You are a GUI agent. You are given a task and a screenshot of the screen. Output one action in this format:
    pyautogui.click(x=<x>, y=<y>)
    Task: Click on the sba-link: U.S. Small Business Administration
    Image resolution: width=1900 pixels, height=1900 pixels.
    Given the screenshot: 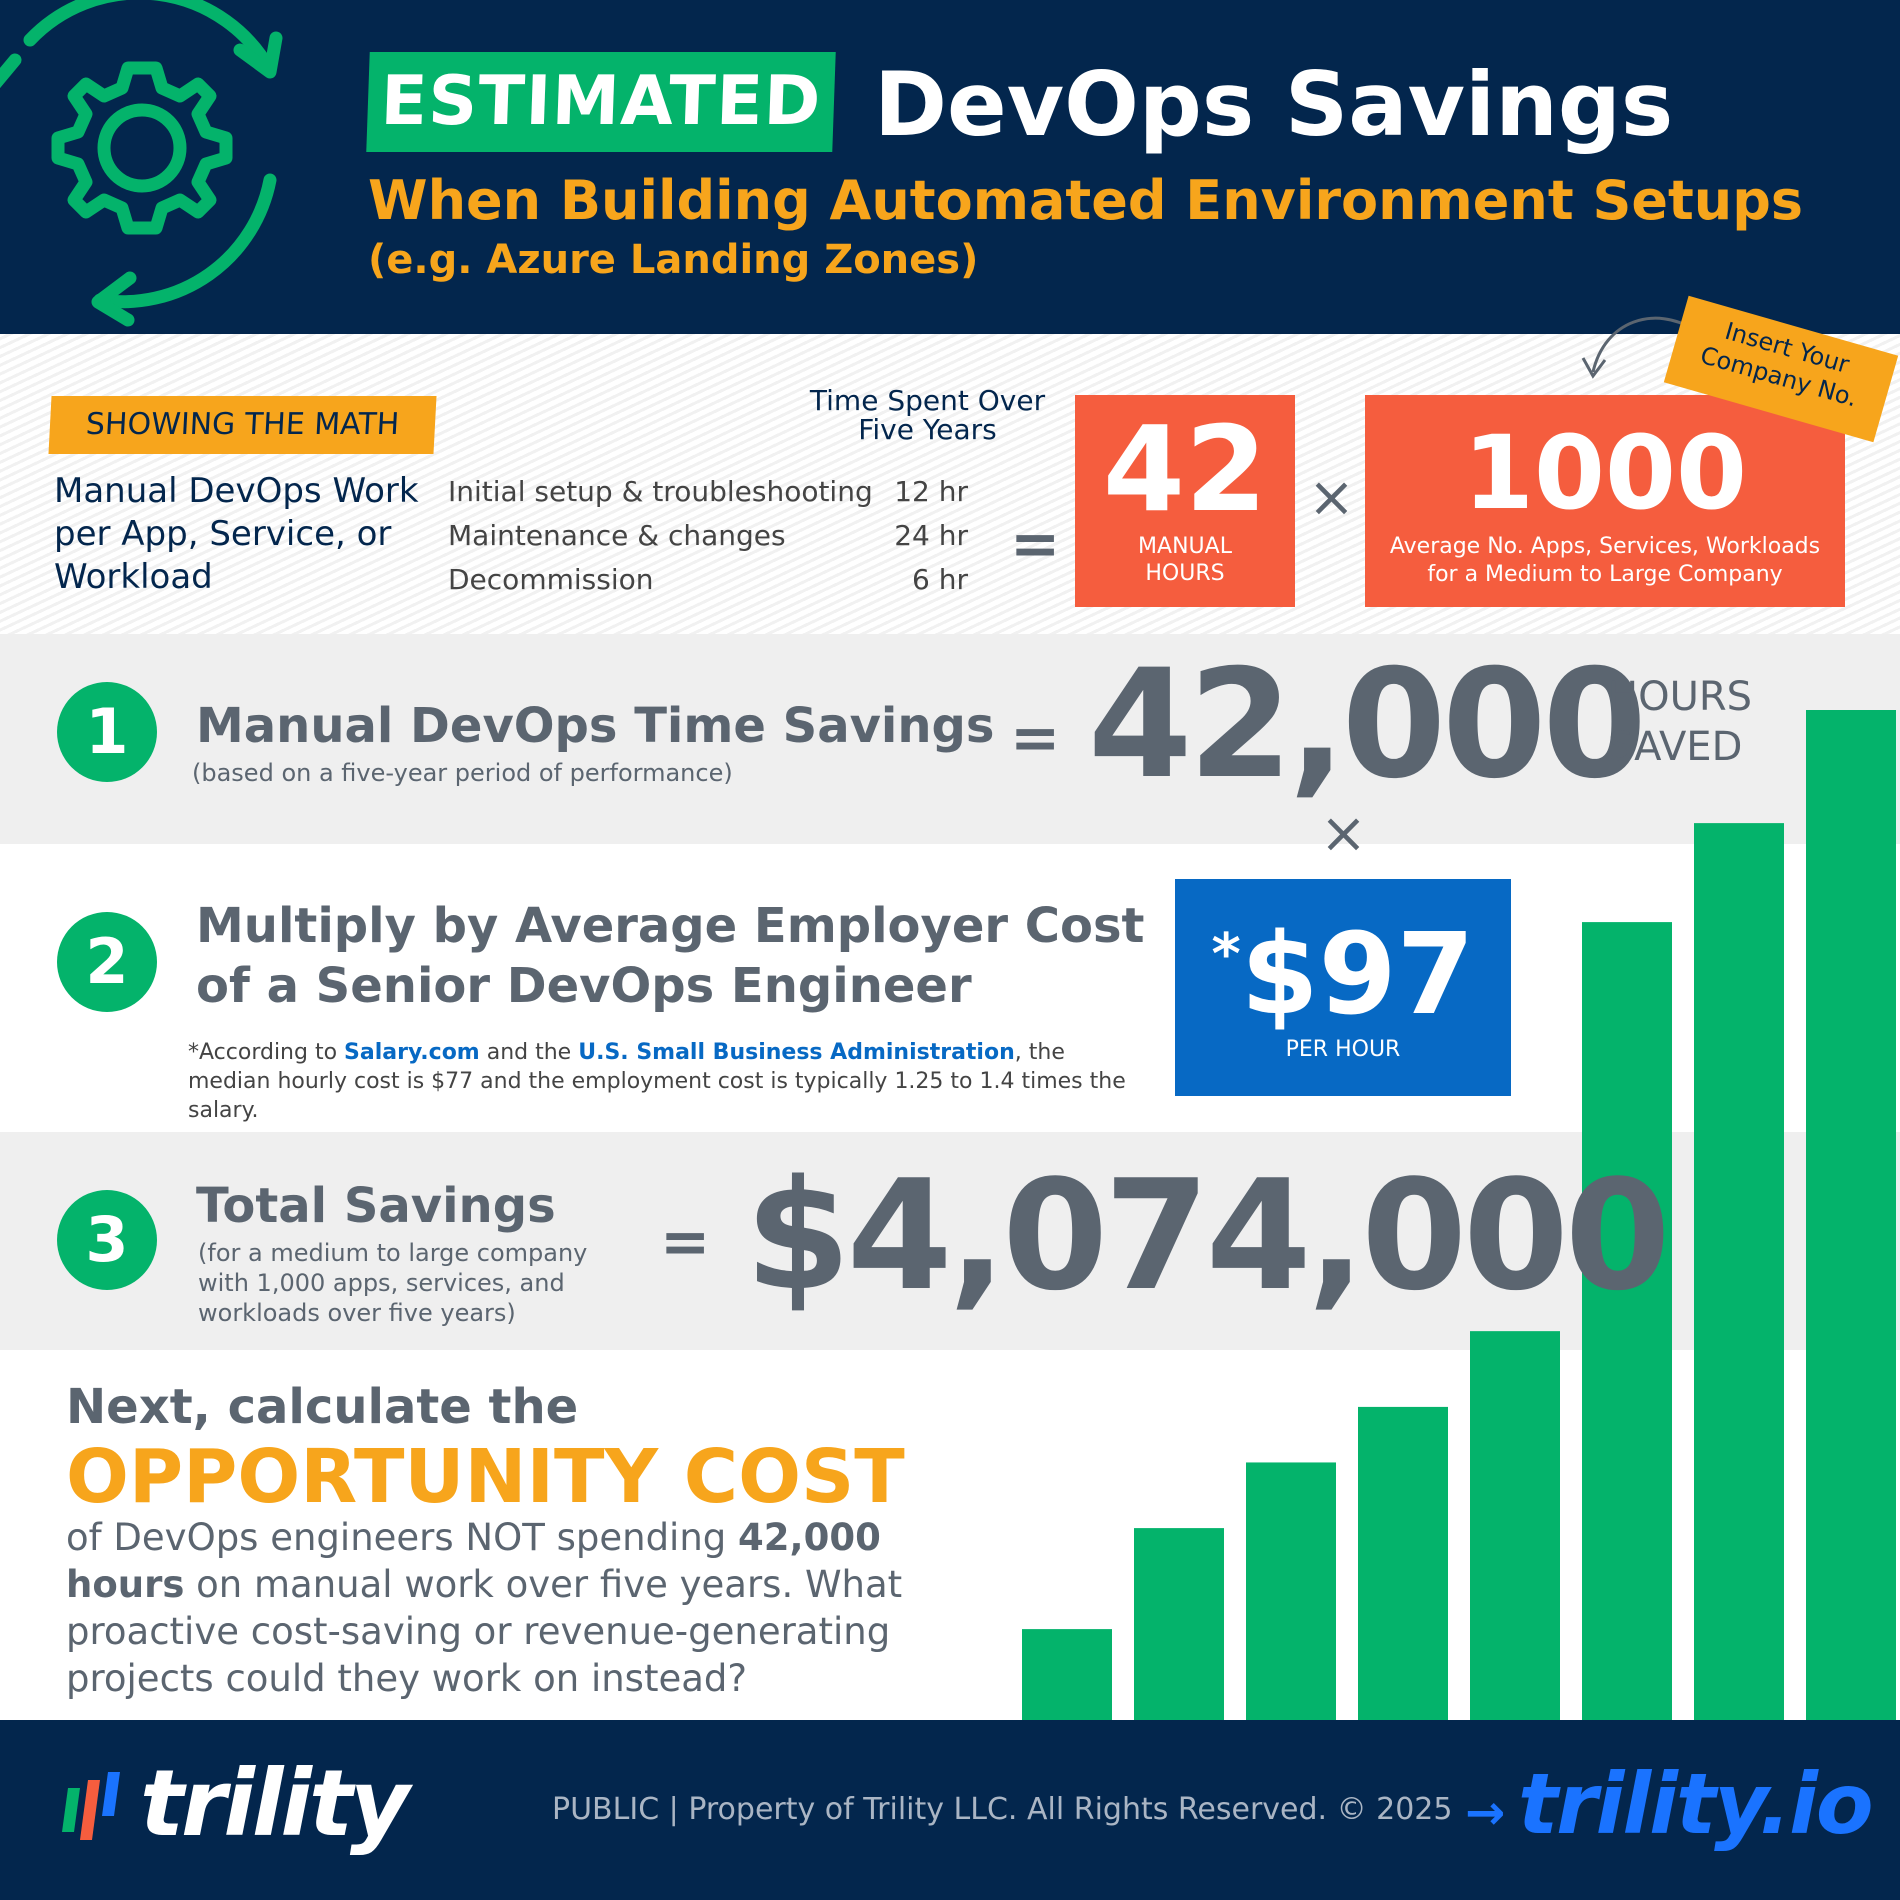 What is the action you would take?
    pyautogui.click(x=796, y=1052)
    